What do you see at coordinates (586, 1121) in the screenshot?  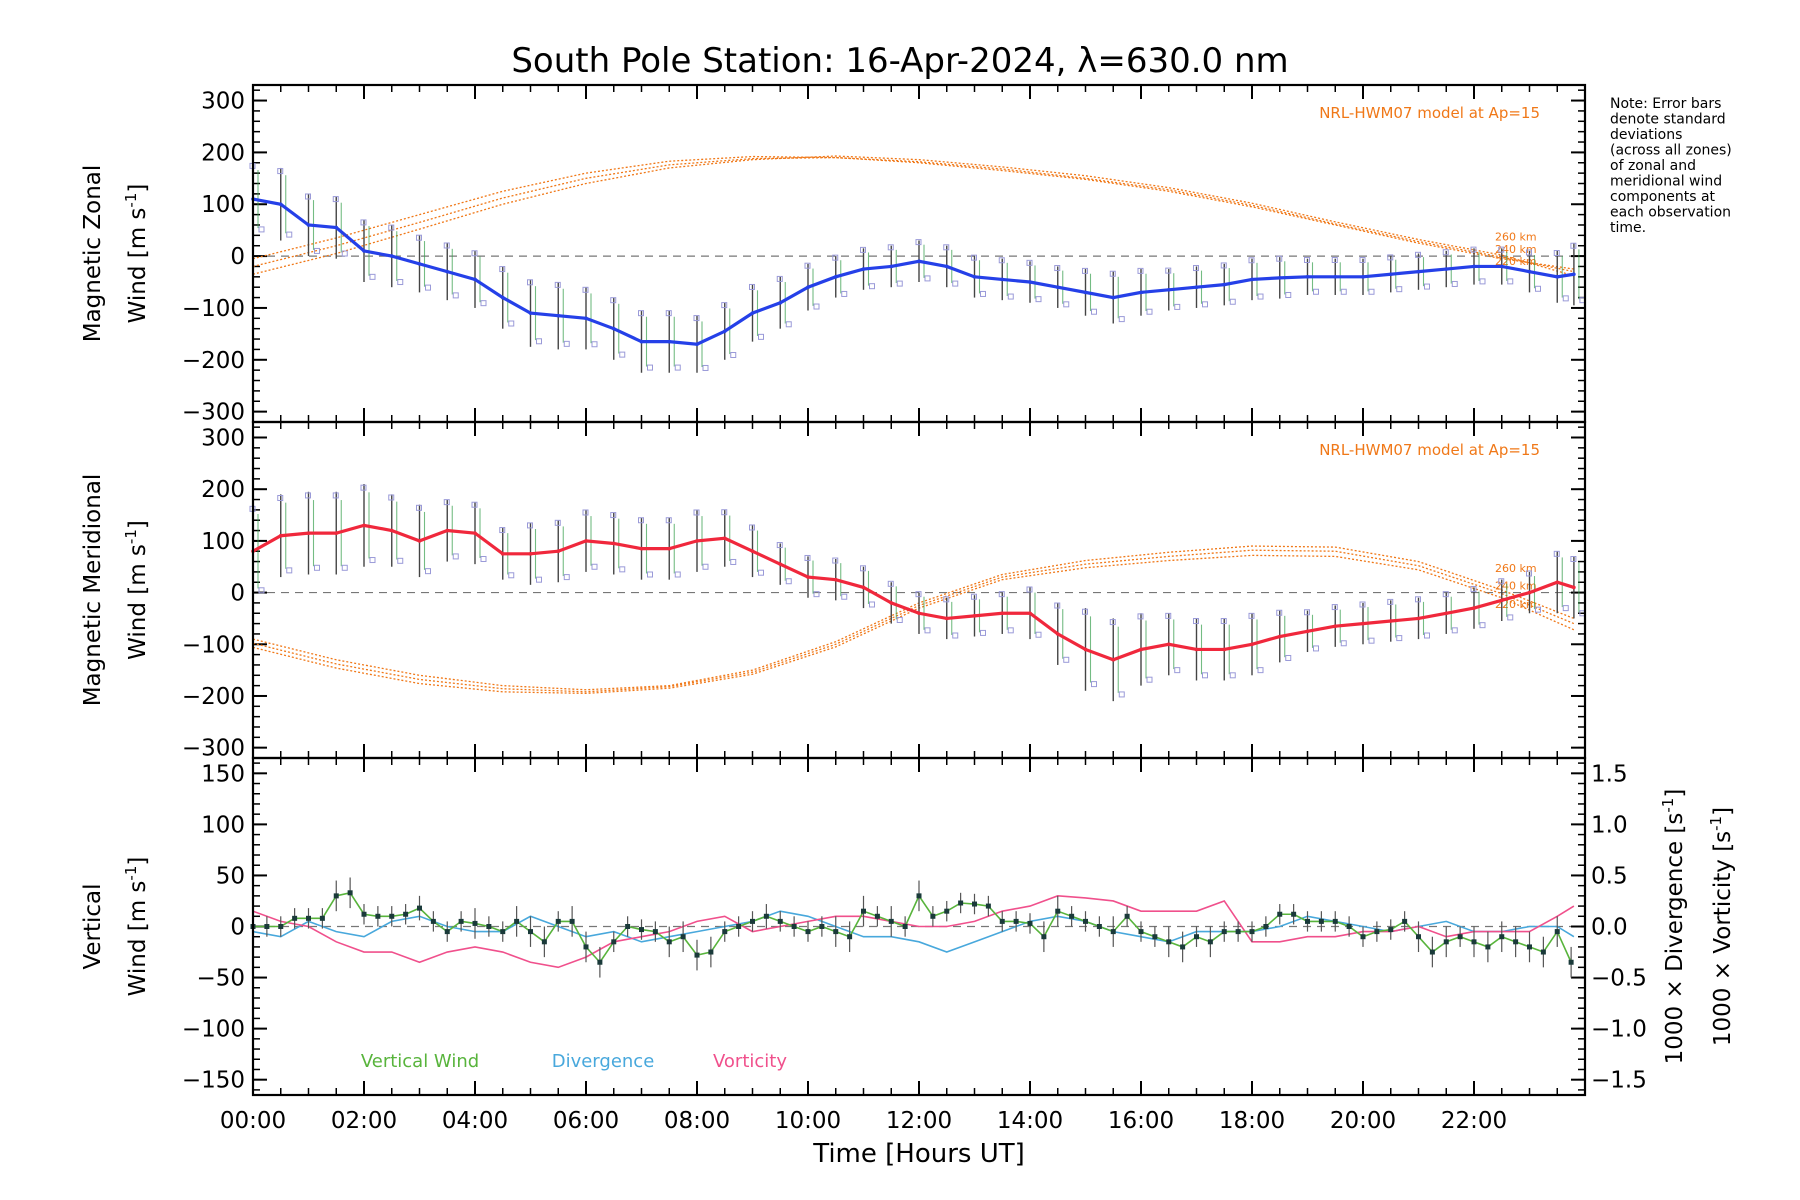 I see `x-tick-label: 06:00` at bounding box center [586, 1121].